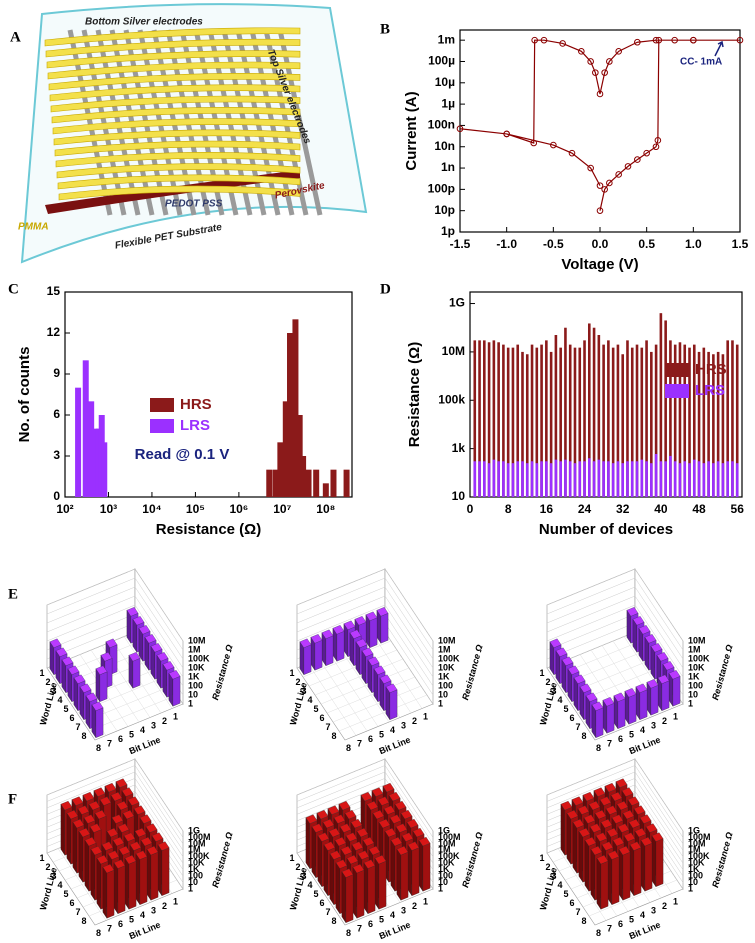 The width and height of the screenshot is (755, 943). I want to click on y-axis-title: Current (A), so click(411, 130).